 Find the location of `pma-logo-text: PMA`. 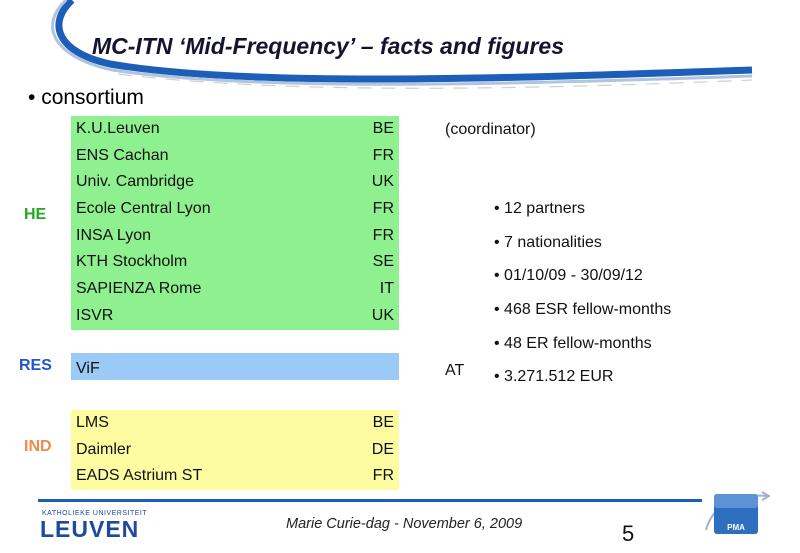

pma-logo-text: PMA is located at coordinates (736, 527).